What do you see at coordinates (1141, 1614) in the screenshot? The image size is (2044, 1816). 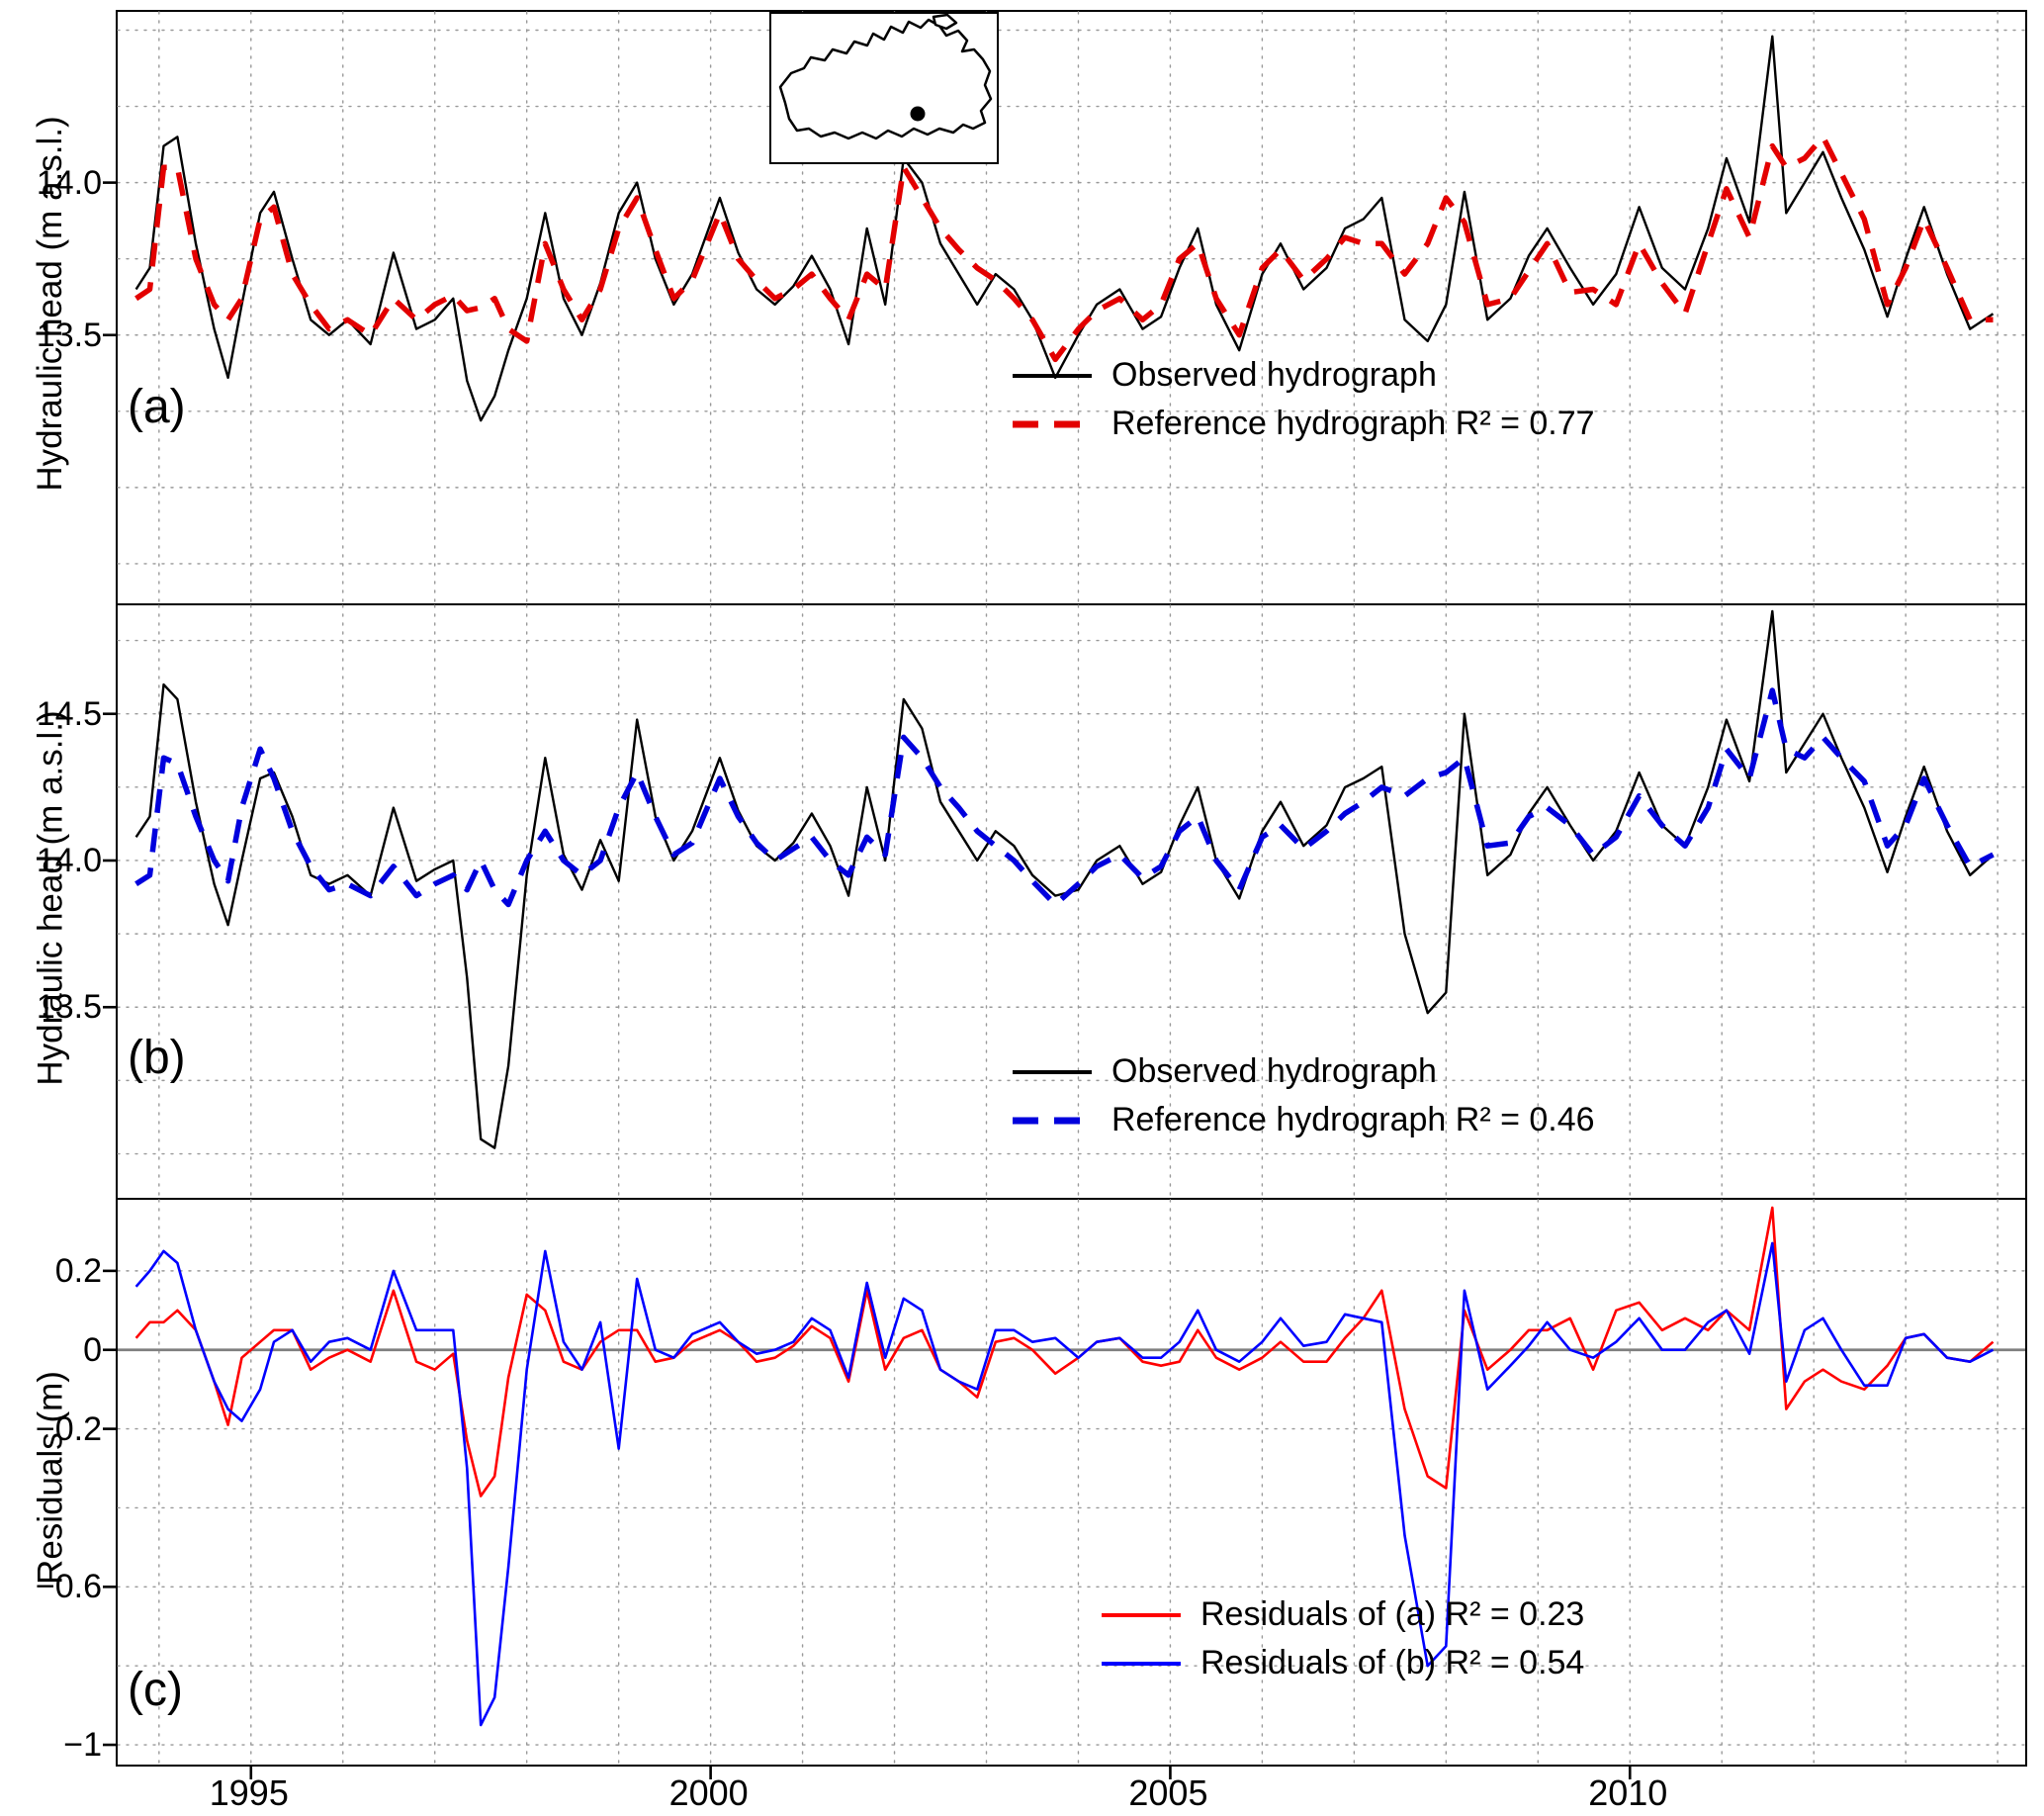 I see `residuals-a-line-swatch` at bounding box center [1141, 1614].